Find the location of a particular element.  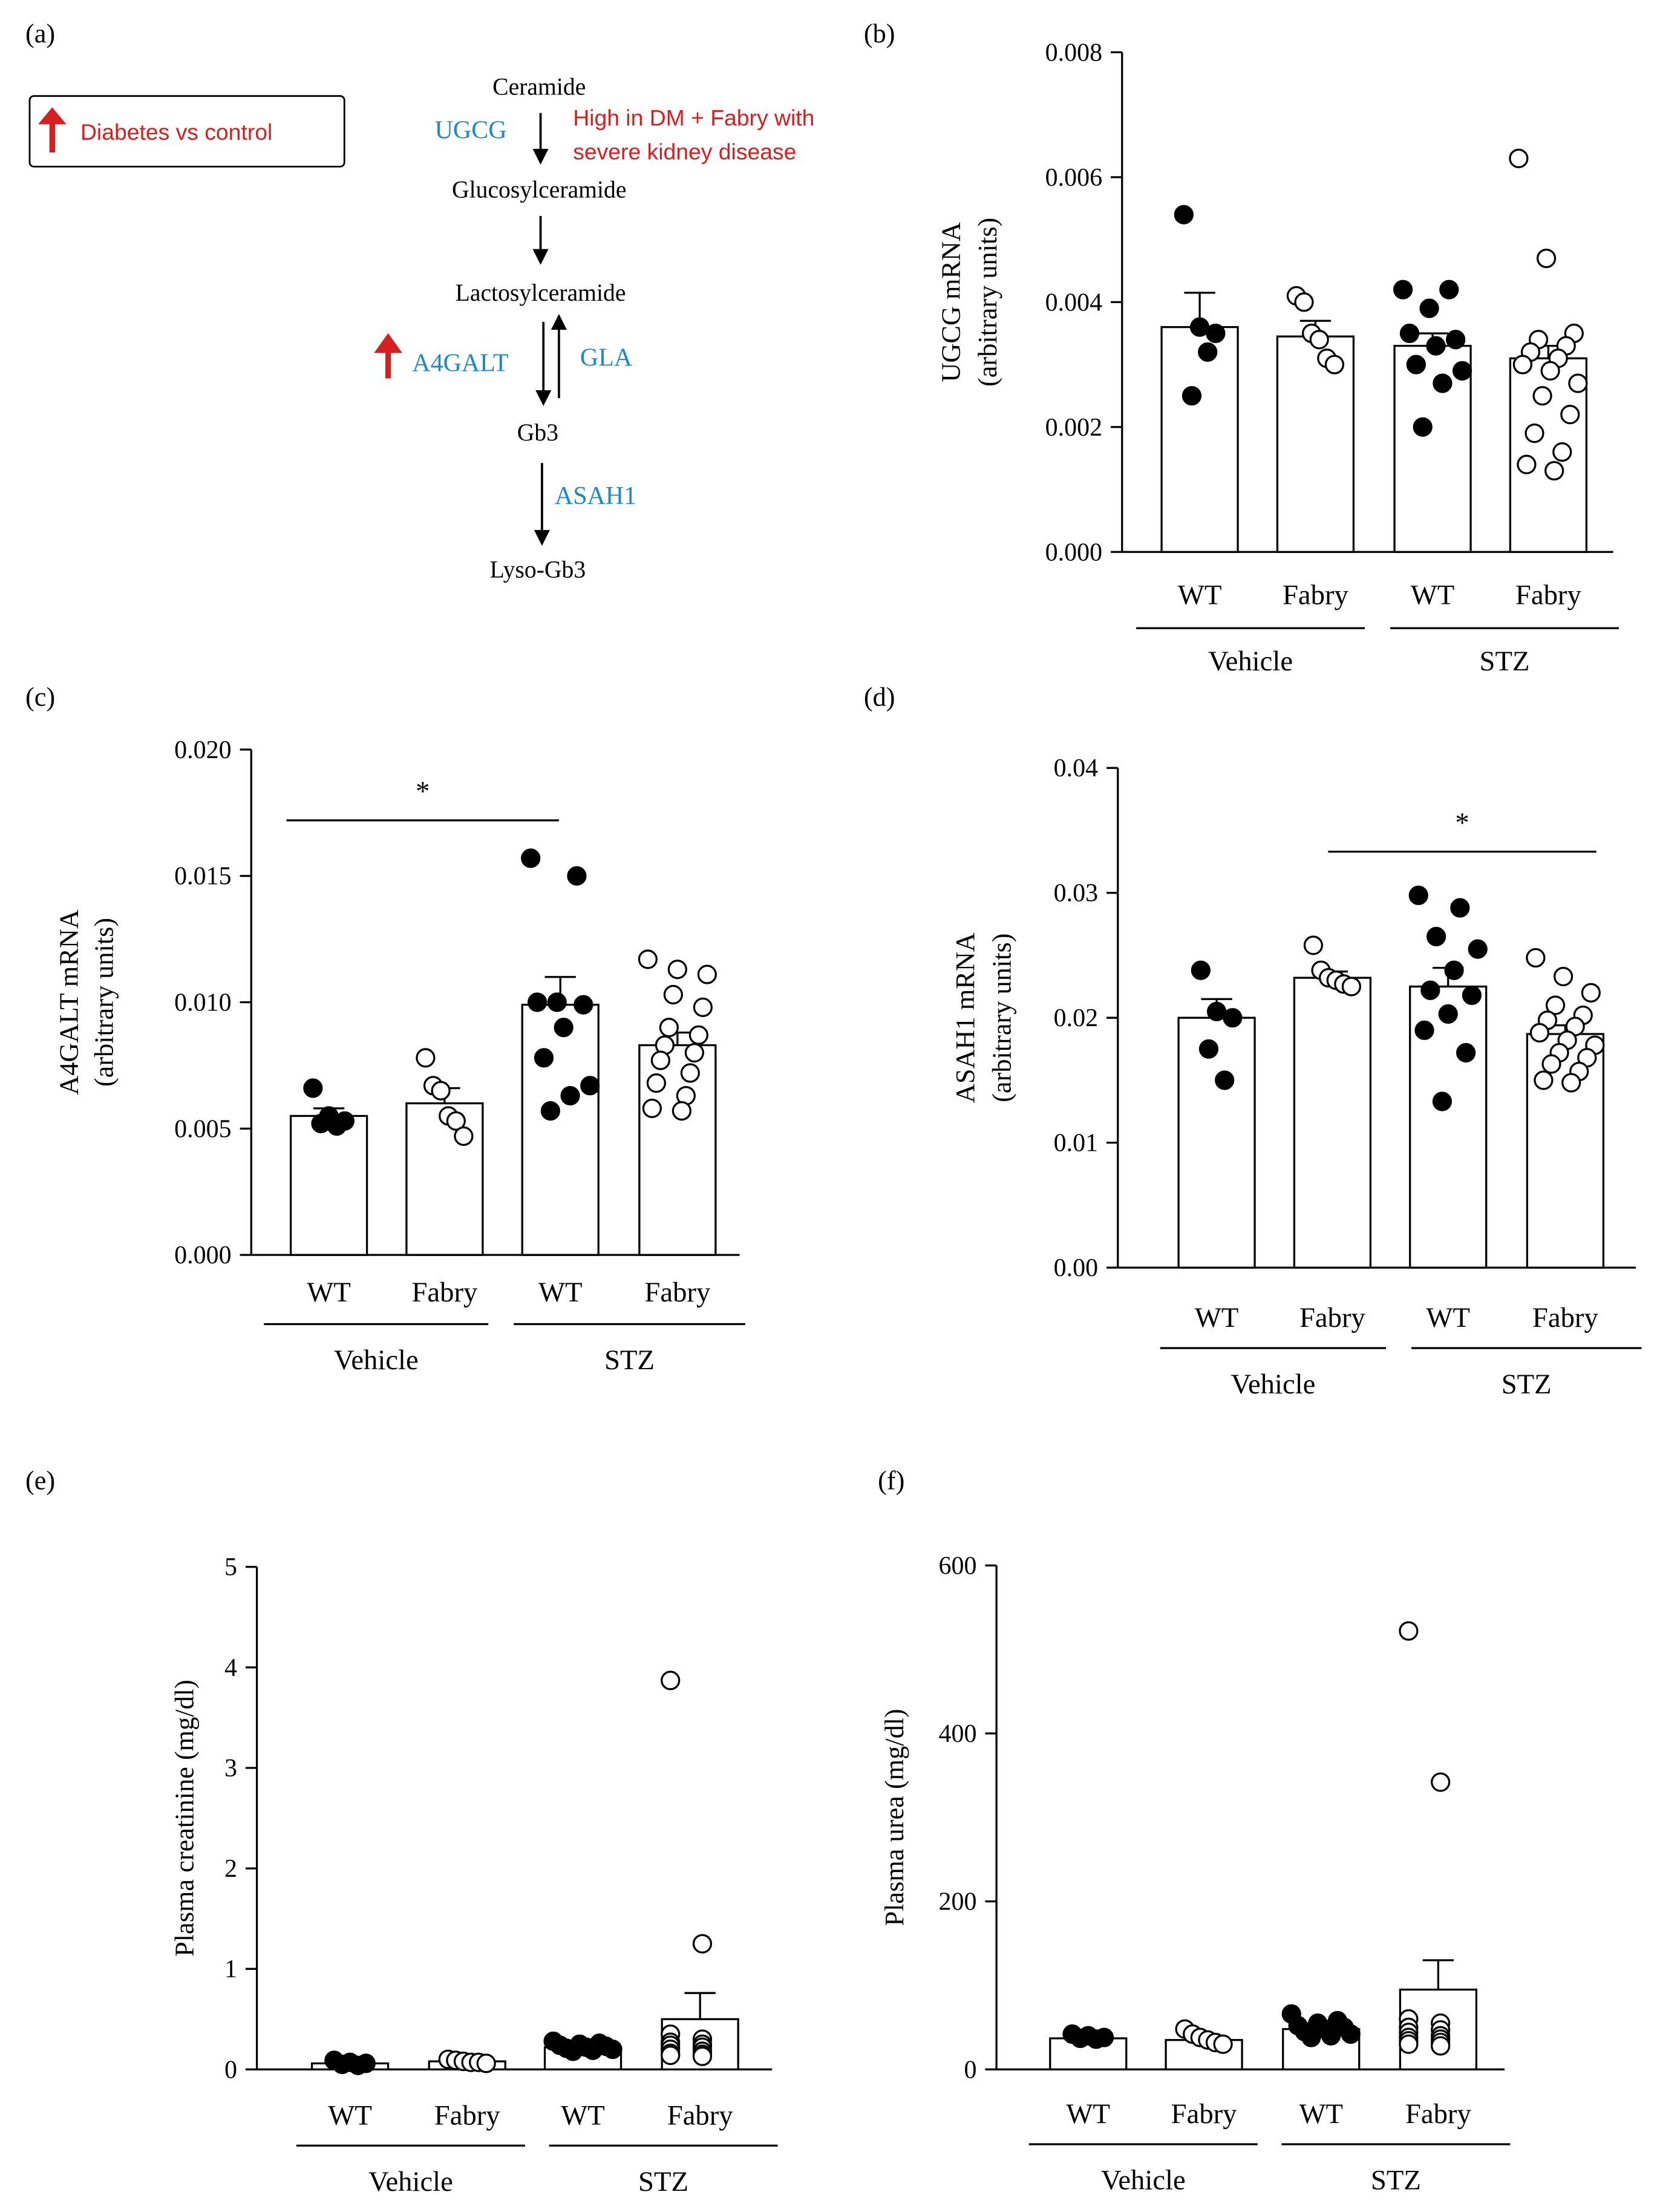

panel-label-b: (b) is located at coordinates (879, 33).